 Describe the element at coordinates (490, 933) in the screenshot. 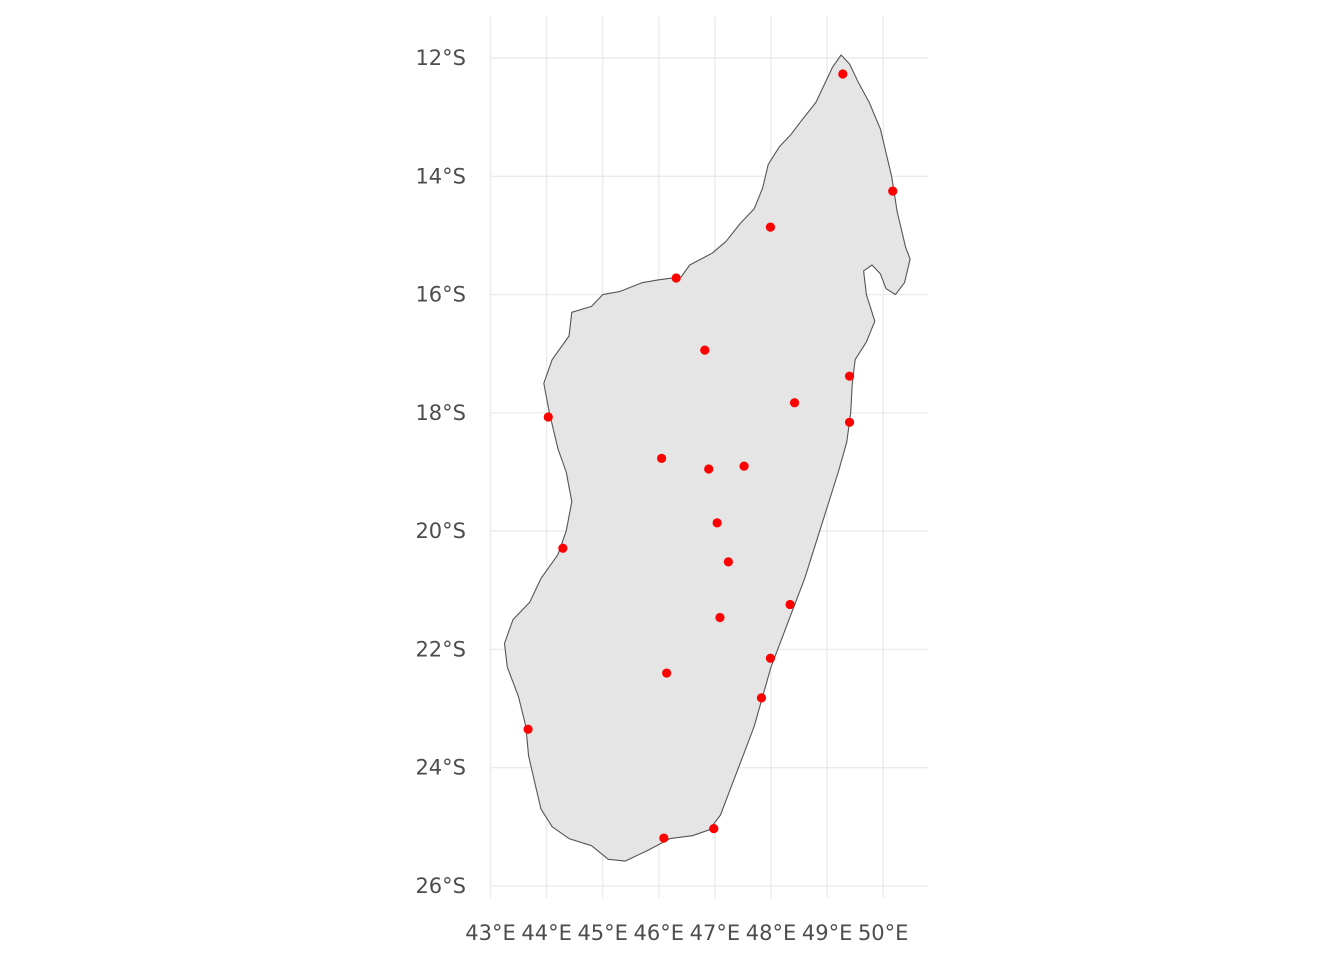

I see `x-tick-label: 43°E` at that location.